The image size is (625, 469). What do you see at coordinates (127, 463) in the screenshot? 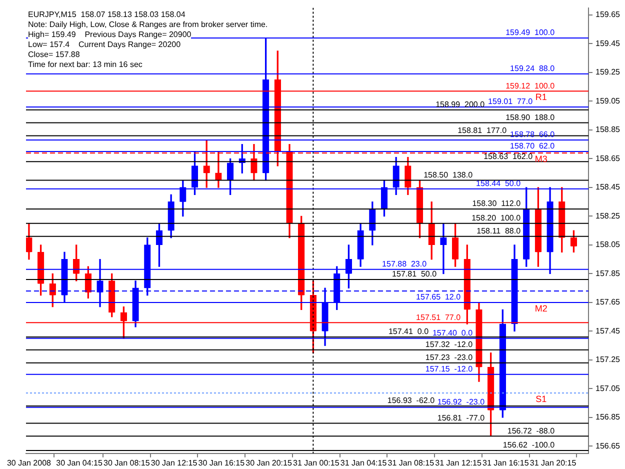
I see `x-tick-label: 30 Jan 08:15` at bounding box center [127, 463].